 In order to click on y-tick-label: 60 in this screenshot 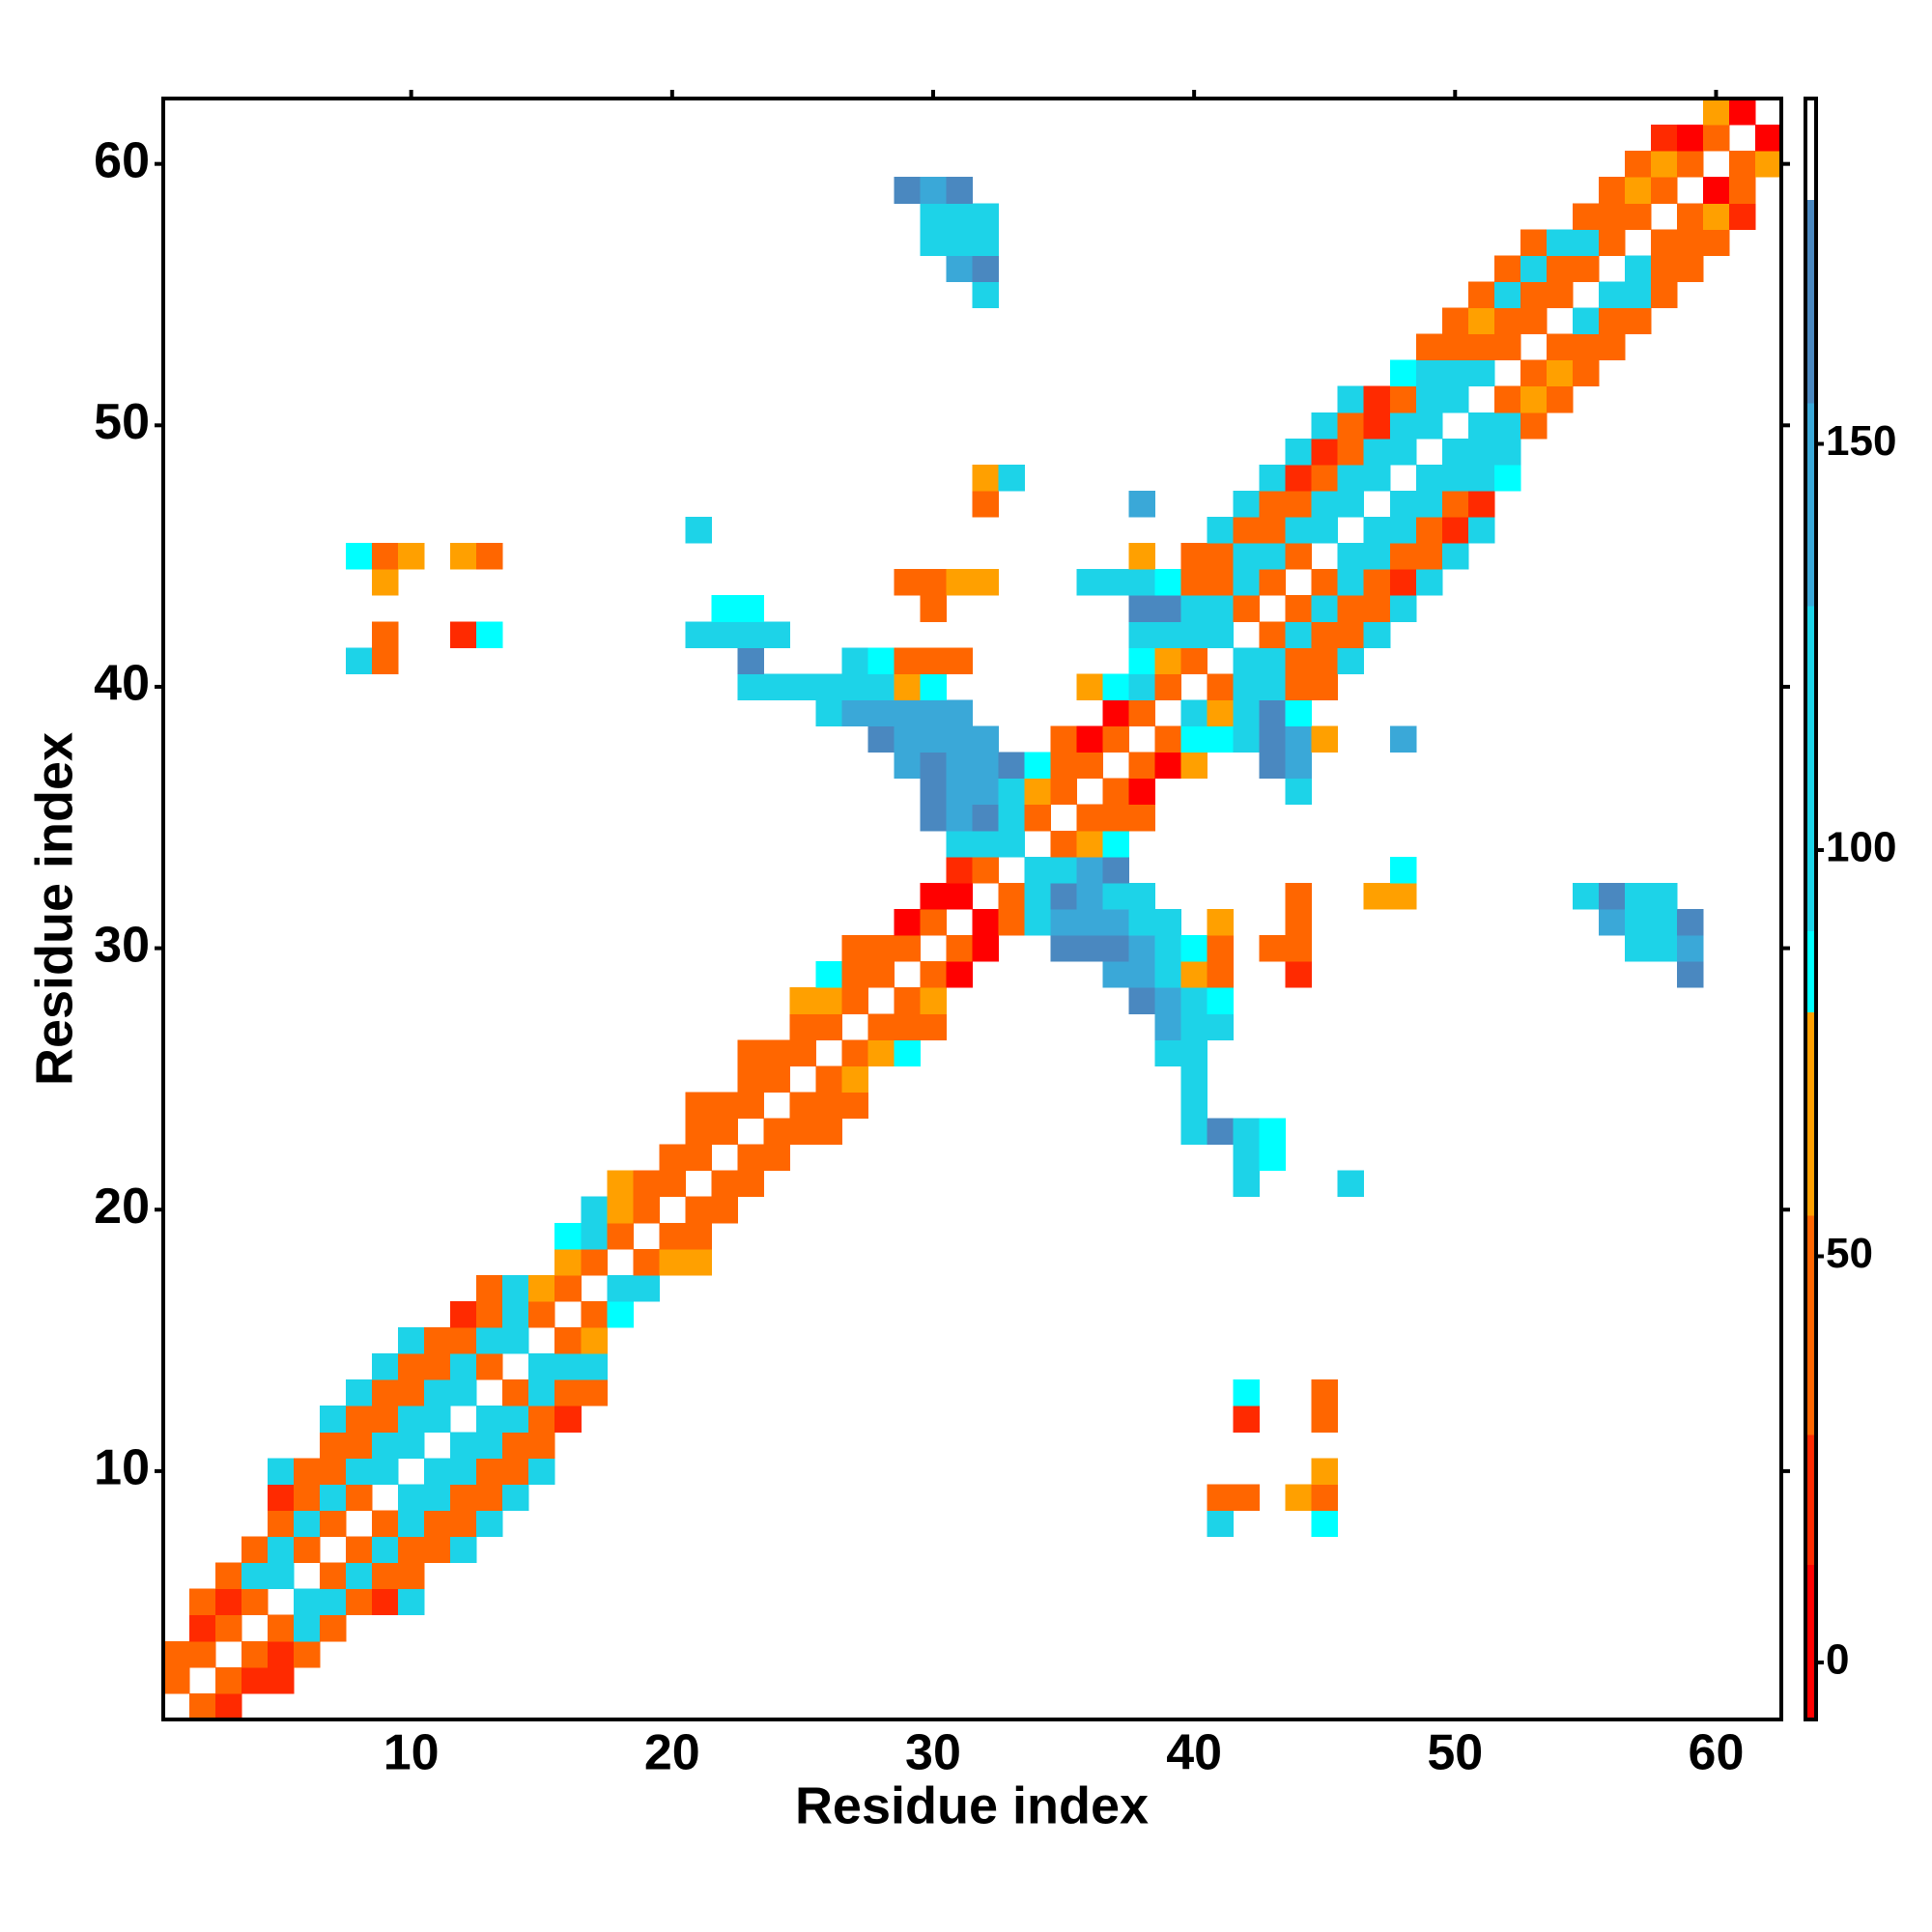, I will do `click(122, 160)`.